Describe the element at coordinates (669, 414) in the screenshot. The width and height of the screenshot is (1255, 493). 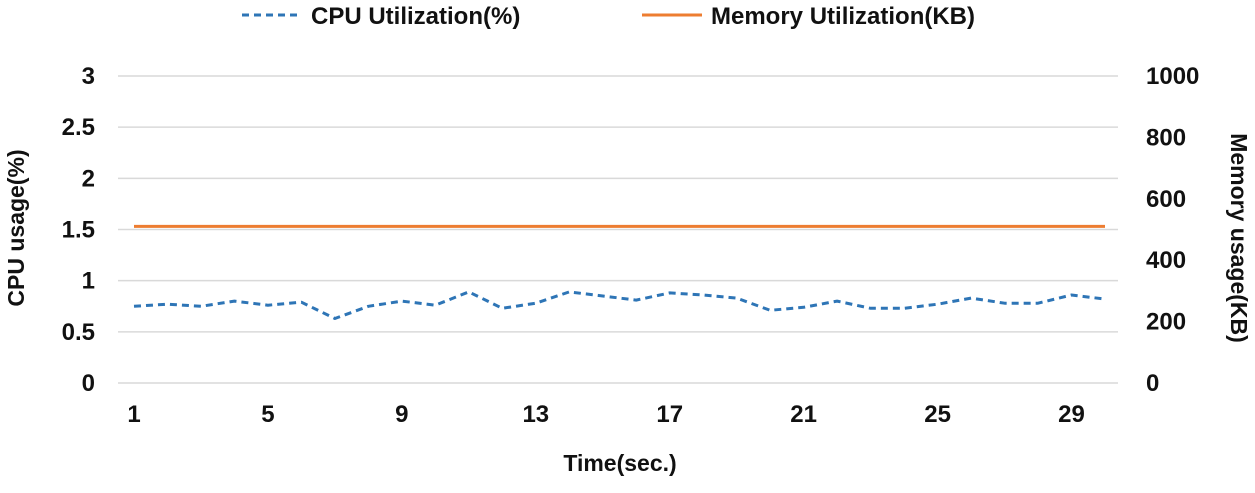
I see `x-tick-label: 17` at that location.